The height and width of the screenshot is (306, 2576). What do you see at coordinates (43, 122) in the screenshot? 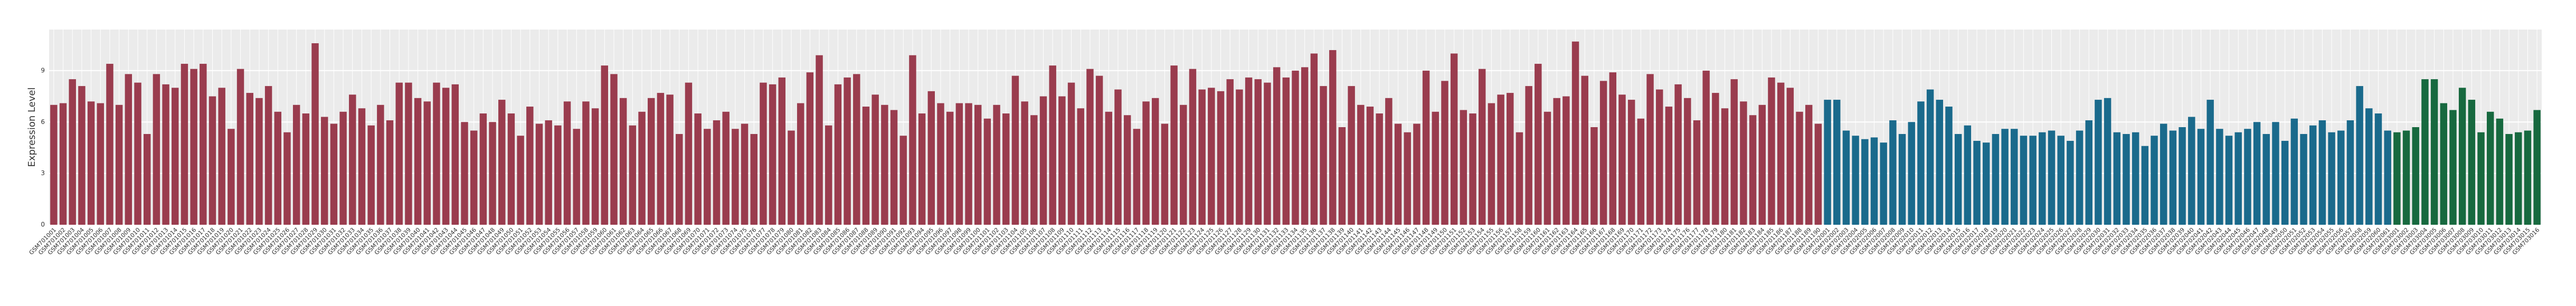
I see `y-tick-label: 6` at bounding box center [43, 122].